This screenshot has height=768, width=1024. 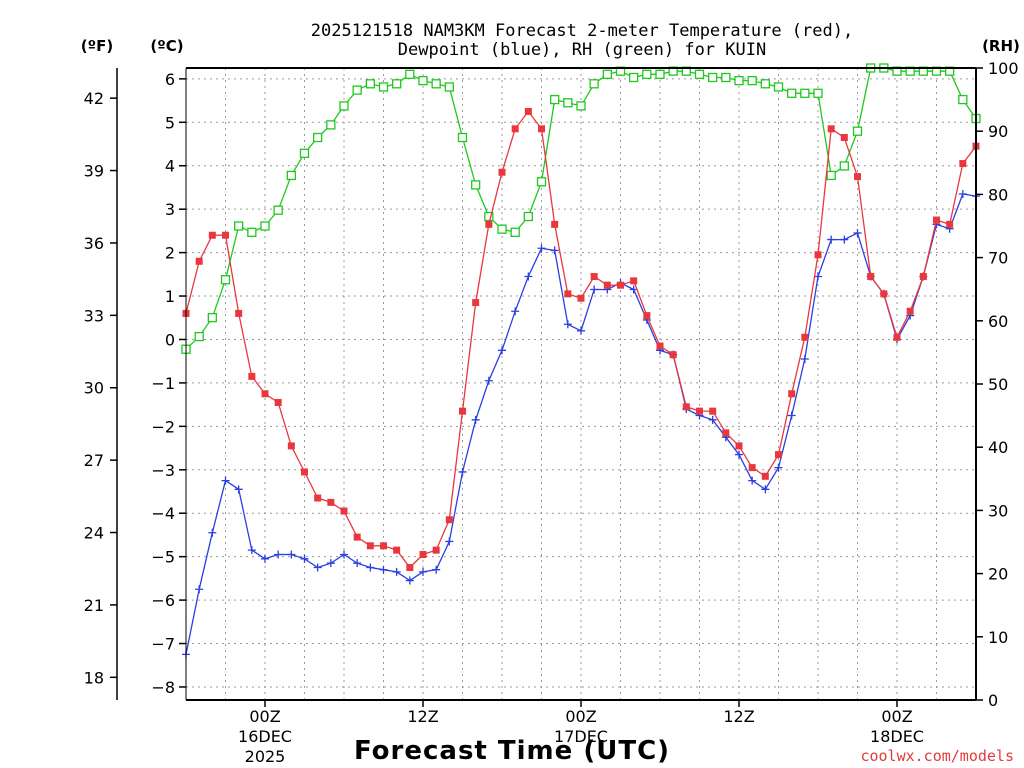 What do you see at coordinates (94, 460) in the screenshot?
I see `fahrenheit-tick-label: 27` at bounding box center [94, 460].